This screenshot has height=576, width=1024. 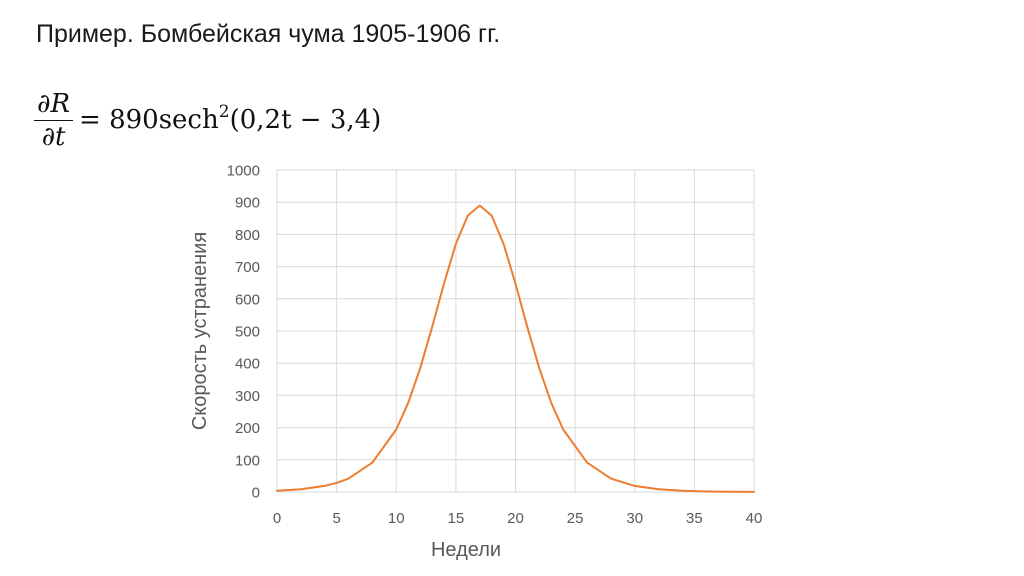 I want to click on x-tick-label: 35, so click(x=694, y=518).